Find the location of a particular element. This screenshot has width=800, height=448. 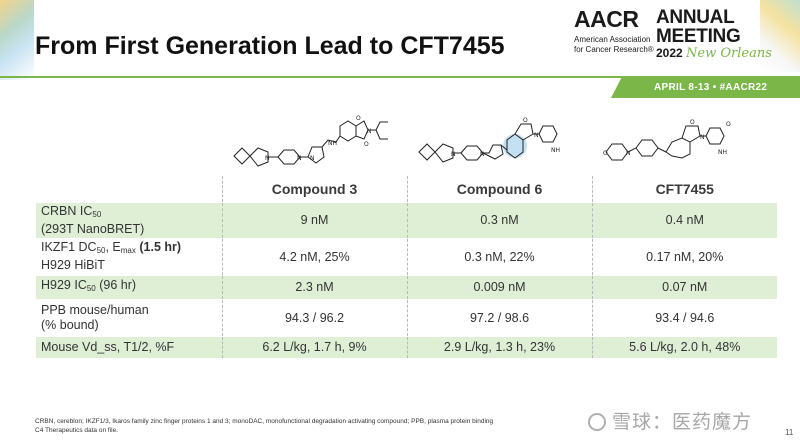

snowball-logo-icon is located at coordinates (597, 422).